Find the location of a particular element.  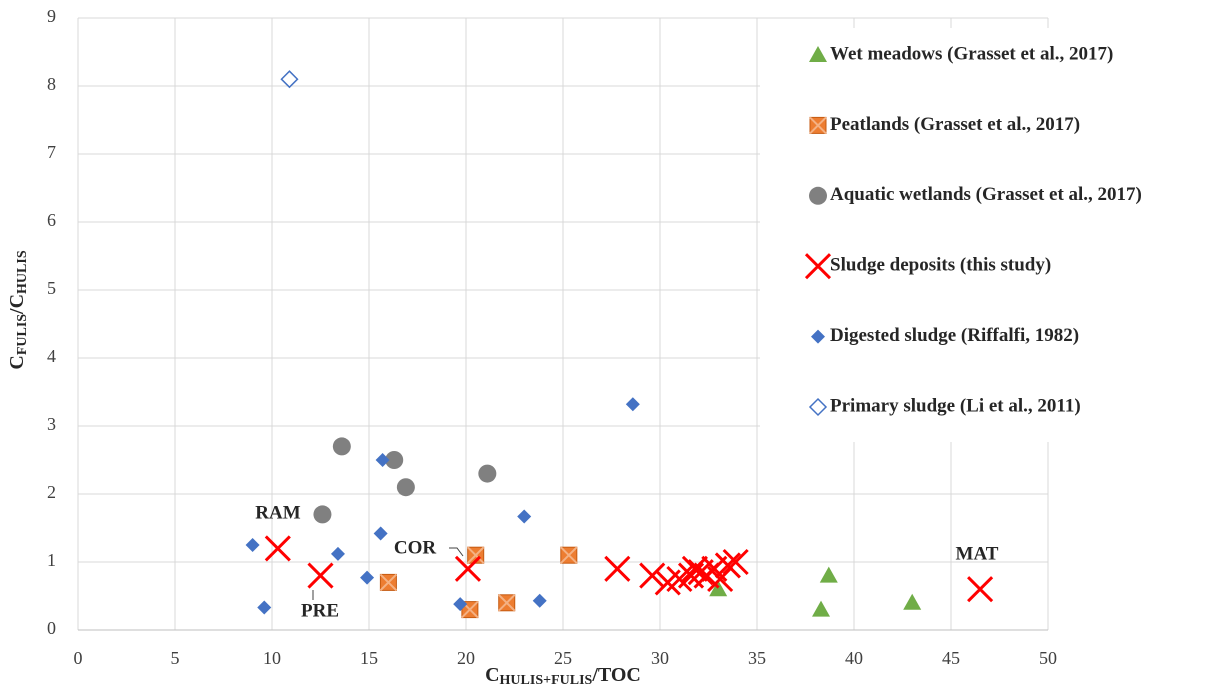

x-axis-title: CHULIS+FULIS/TOC is located at coordinates (563, 676).